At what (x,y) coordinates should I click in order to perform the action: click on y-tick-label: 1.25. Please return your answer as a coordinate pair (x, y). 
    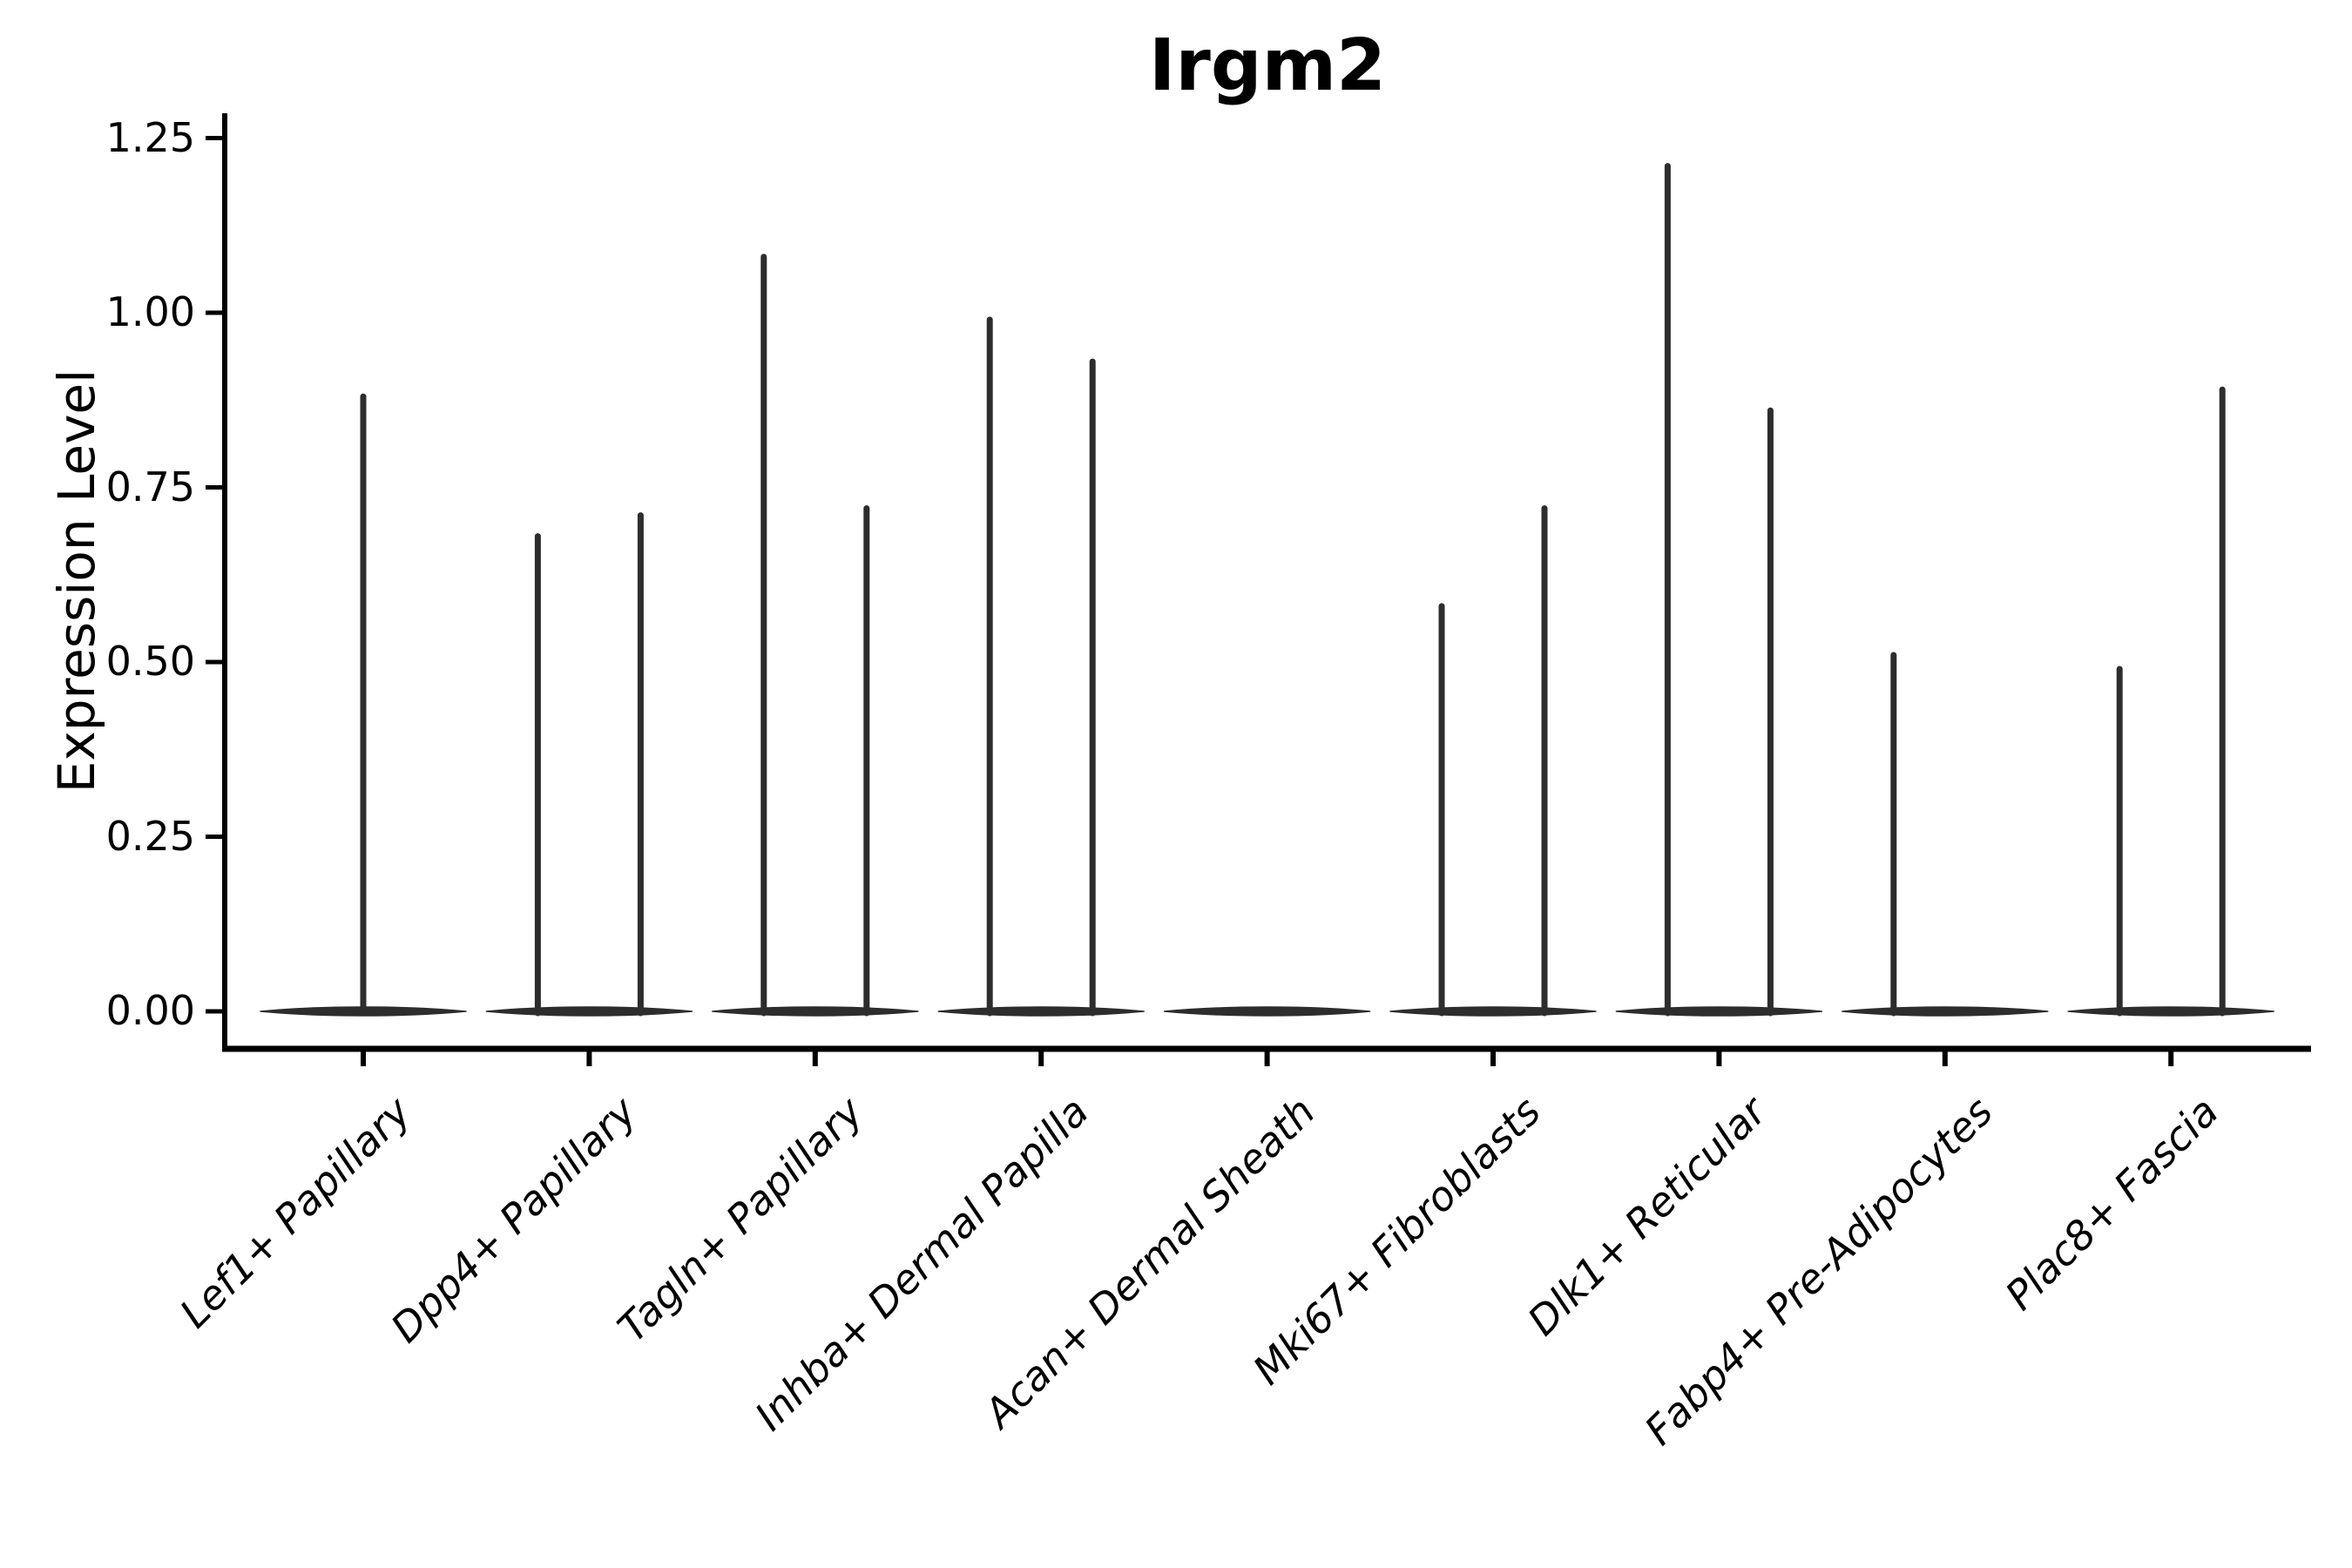
    Looking at the image, I should click on (150, 137).